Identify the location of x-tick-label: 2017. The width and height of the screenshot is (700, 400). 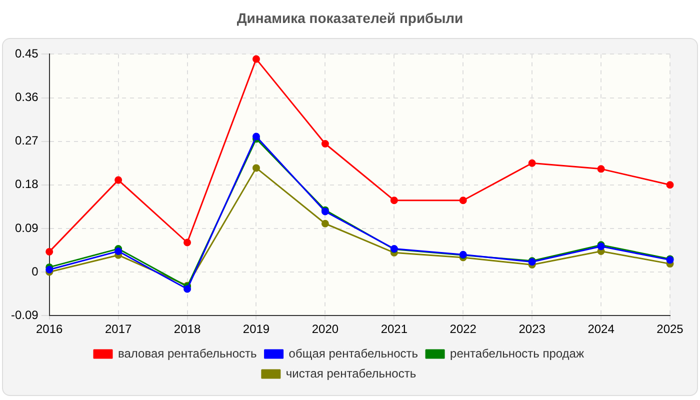
(118, 329).